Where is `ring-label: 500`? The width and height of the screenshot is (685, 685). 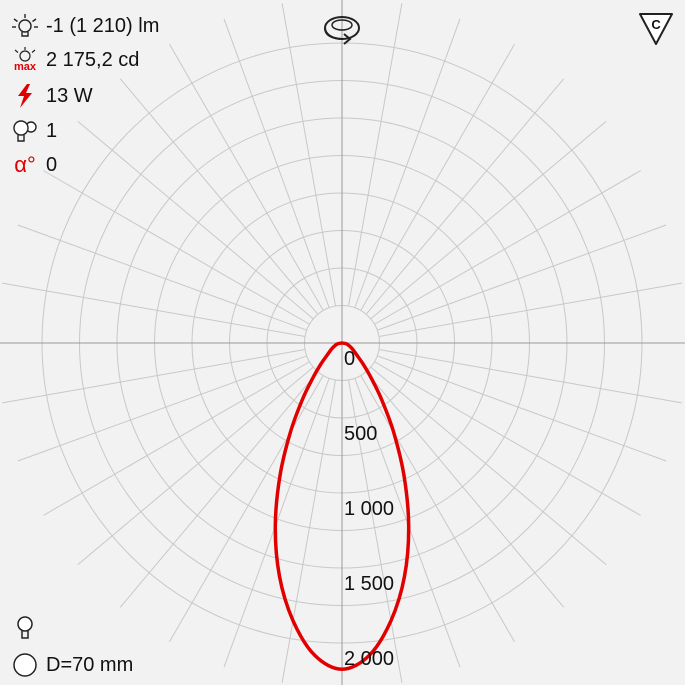
ring-label: 500 is located at coordinates (360, 434).